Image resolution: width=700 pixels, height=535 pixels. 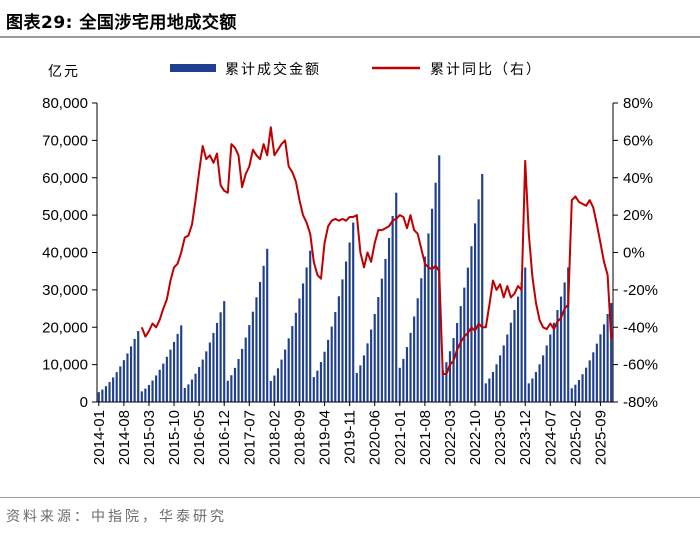 I want to click on left-tick-label: 10,000, so click(x=65, y=365).